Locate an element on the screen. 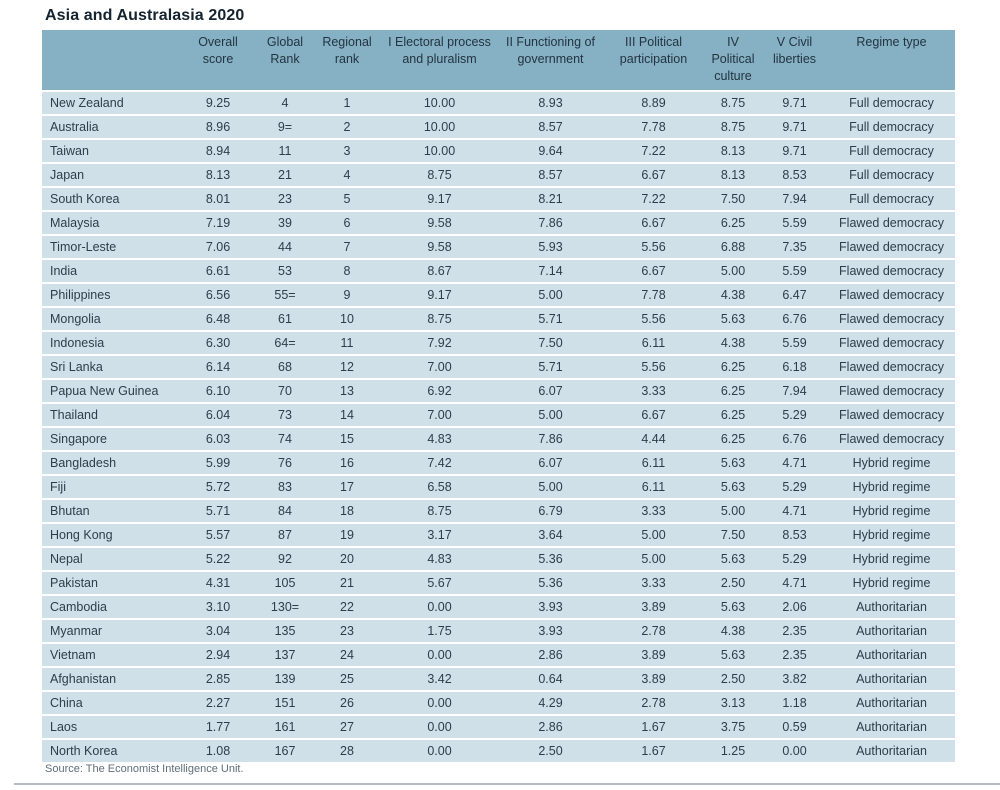  cell-value: 2.35 is located at coordinates (794, 631).